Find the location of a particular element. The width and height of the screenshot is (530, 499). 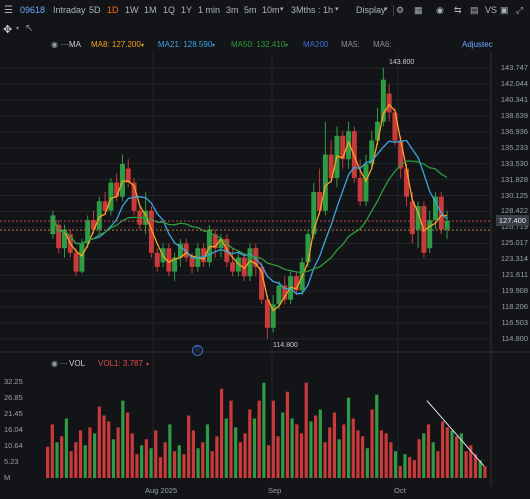

tab-1d: 1D is located at coordinates (113, 10).